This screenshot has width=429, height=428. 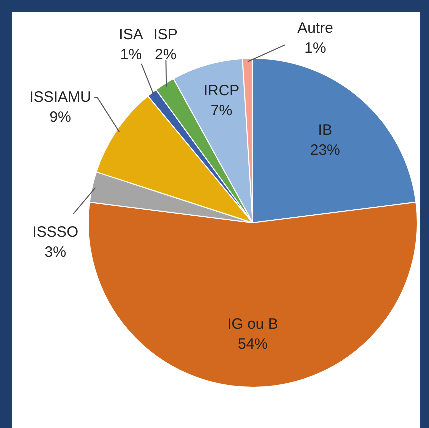 What do you see at coordinates (222, 91) in the screenshot?
I see `slice-label: IRCP` at bounding box center [222, 91].